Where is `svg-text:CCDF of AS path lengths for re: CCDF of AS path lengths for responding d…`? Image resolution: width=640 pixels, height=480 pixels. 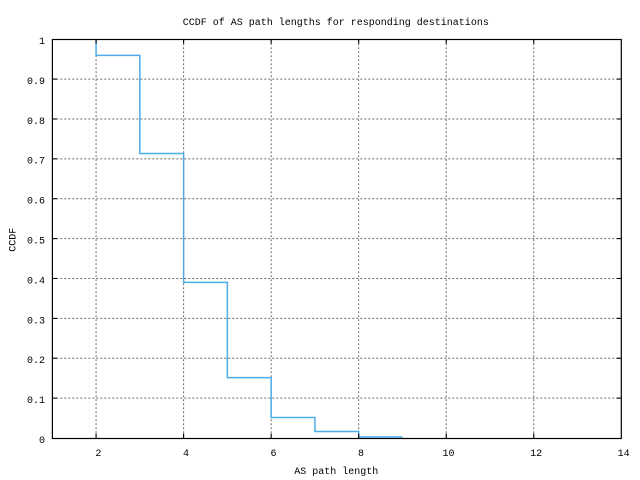 svg-text:CCDF of AS path lengths for re: CCDF of AS path lengths for responding d… is located at coordinates (336, 23).